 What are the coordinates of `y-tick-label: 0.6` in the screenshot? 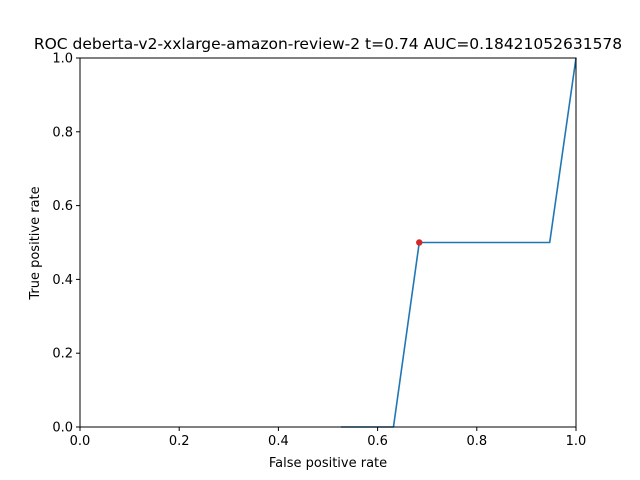 It's located at (62, 206).